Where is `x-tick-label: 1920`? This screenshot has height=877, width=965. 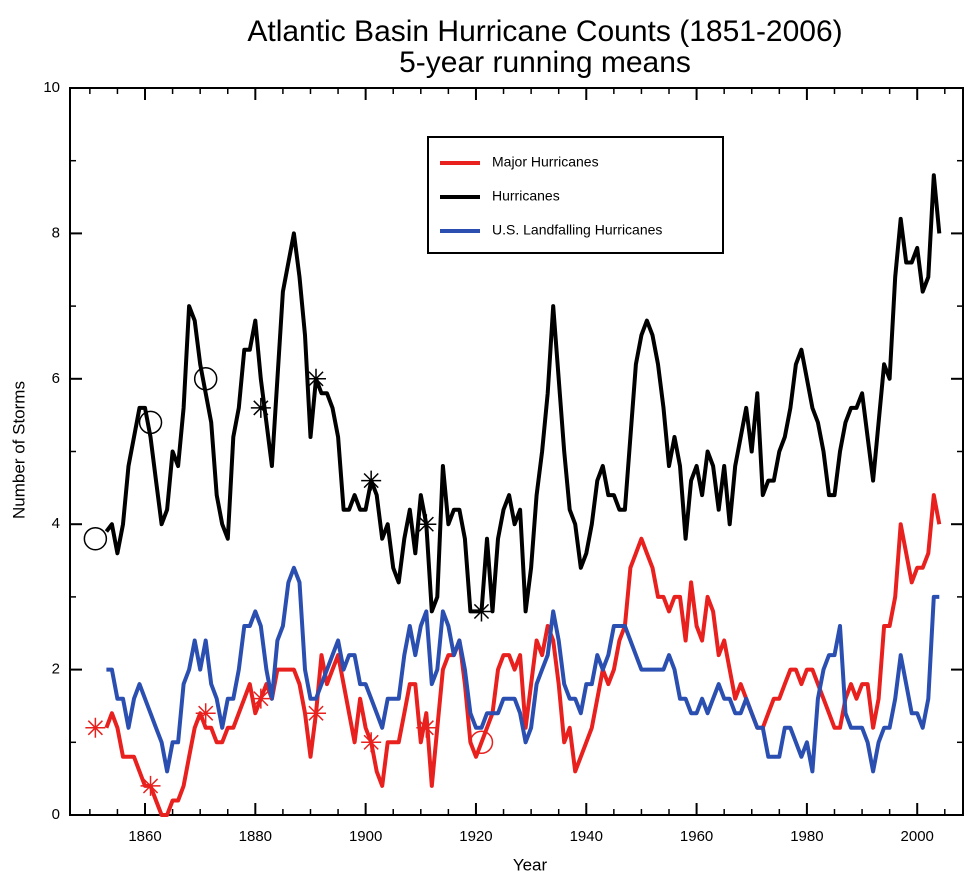
x-tick-label: 1920 is located at coordinates (475, 836).